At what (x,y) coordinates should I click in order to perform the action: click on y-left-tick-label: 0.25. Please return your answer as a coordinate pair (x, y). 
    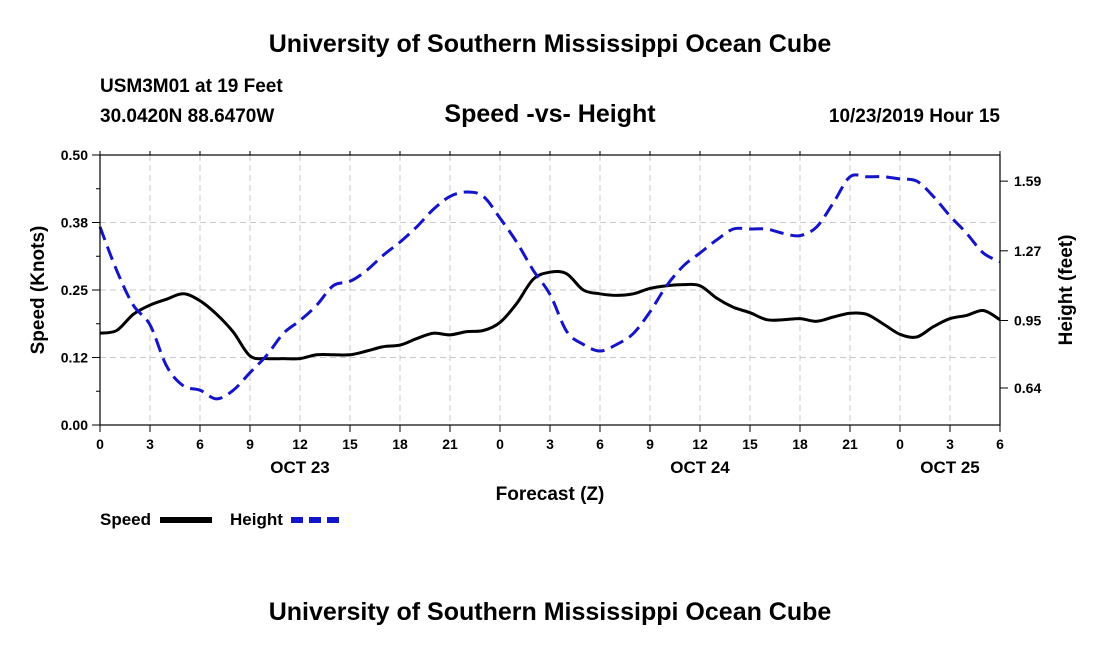
    Looking at the image, I should click on (74, 290).